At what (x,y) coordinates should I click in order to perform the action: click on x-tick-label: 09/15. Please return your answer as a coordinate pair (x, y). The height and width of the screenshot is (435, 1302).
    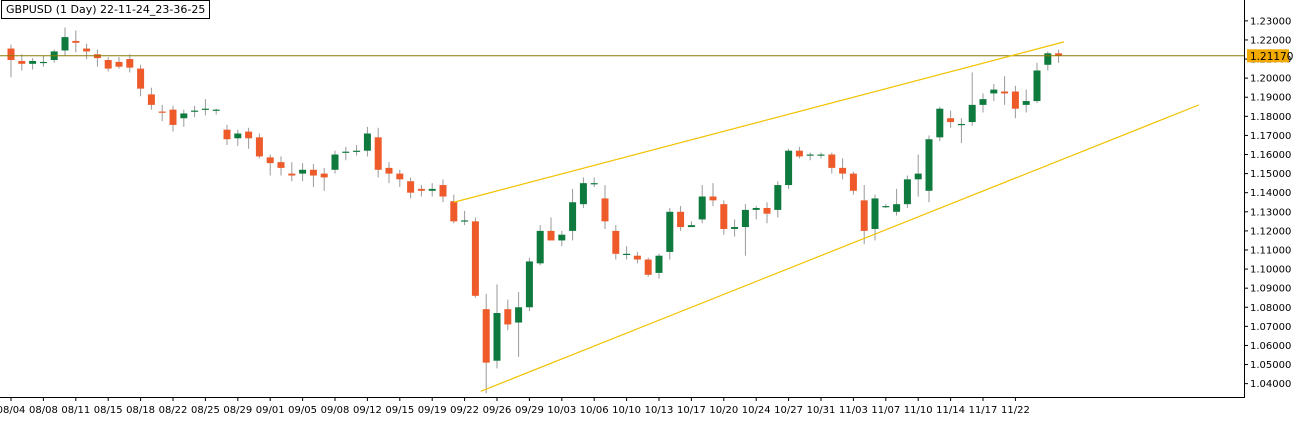
    Looking at the image, I should click on (399, 410).